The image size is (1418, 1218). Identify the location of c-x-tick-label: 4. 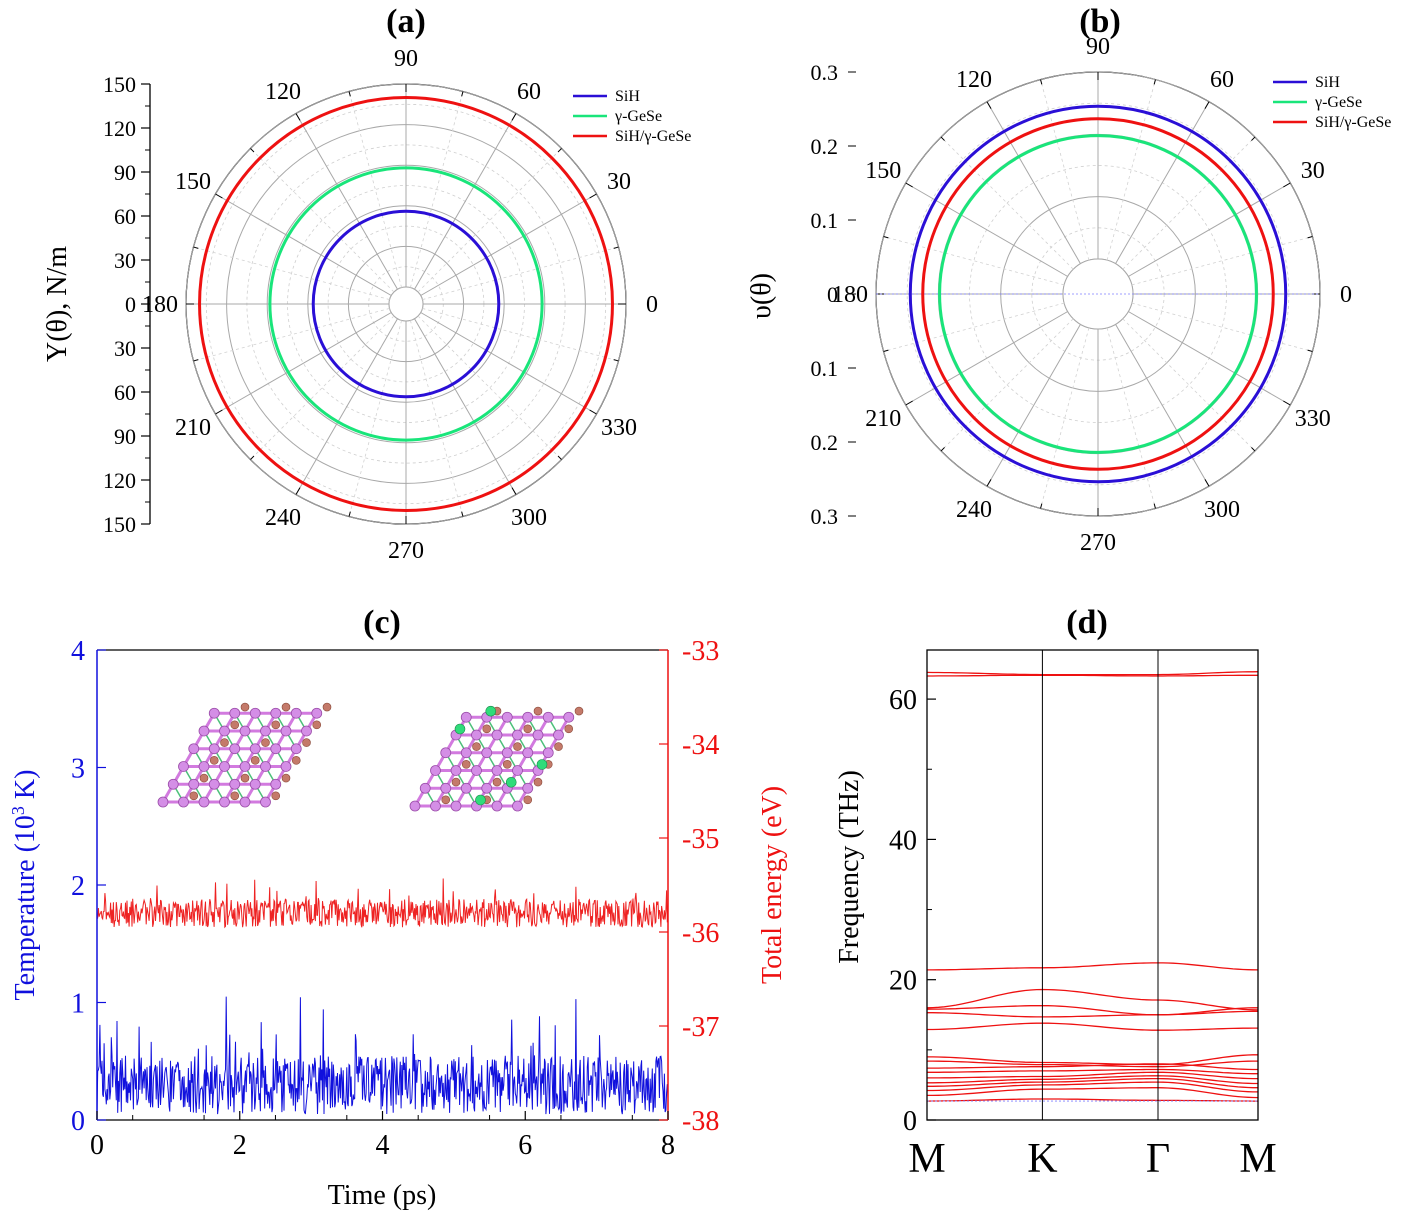
(383, 1145).